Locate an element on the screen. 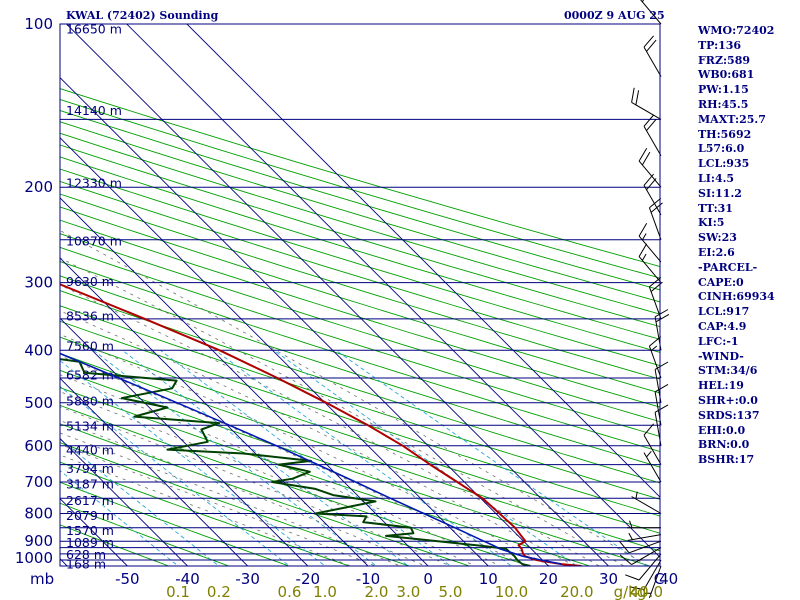  pressure-label: 1000 is located at coordinates (34, 558).